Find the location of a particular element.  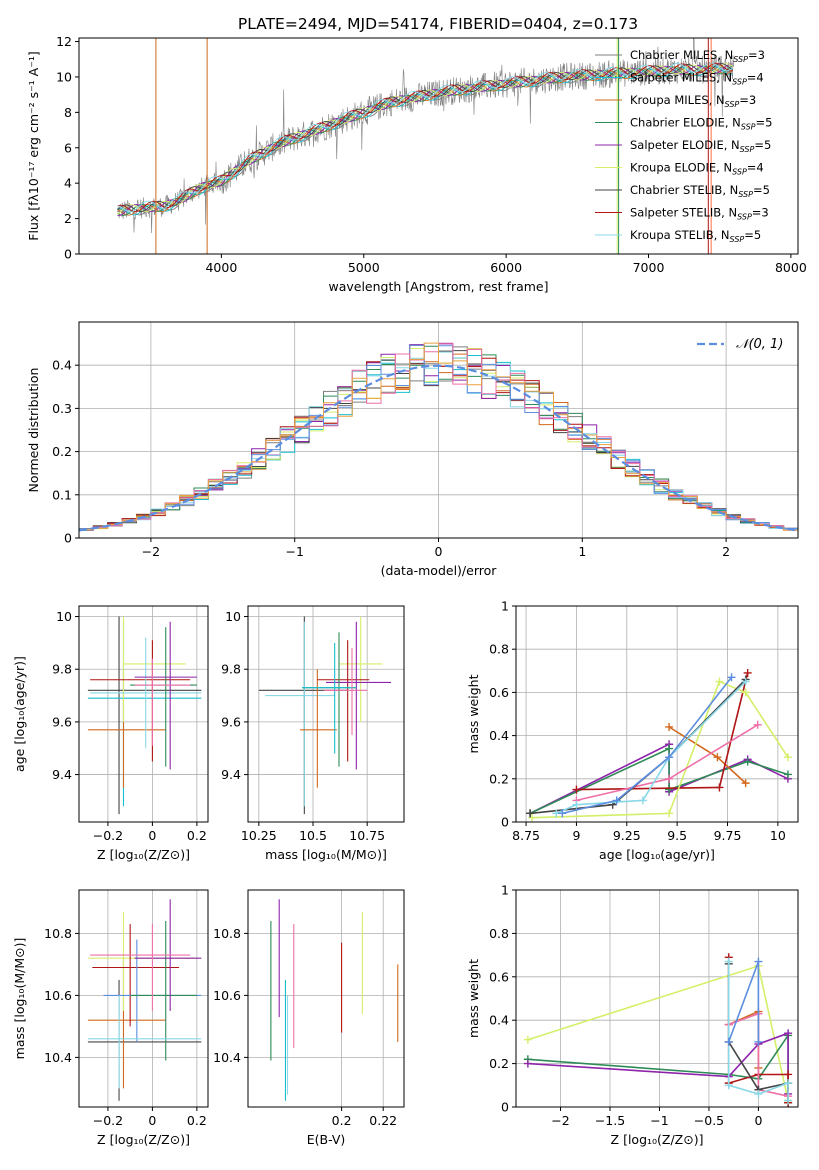

mass_vs_EBV-plot-area is located at coordinates (334, 1000).